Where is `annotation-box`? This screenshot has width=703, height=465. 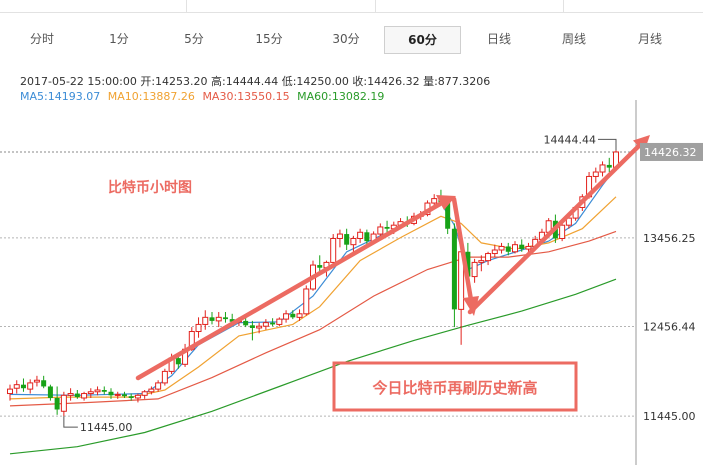
annotation-box is located at coordinates (455, 386).